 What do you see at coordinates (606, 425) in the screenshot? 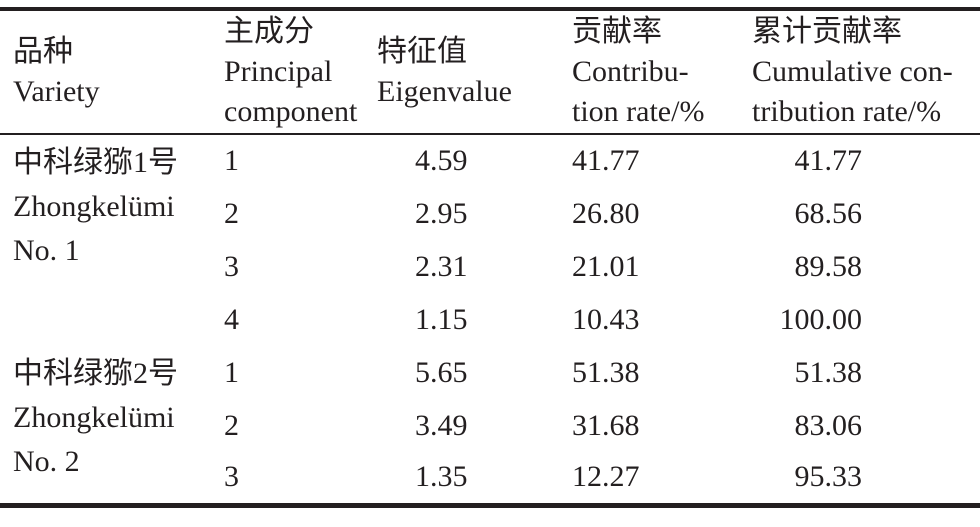
I see `contribution-cell: 31.68` at bounding box center [606, 425].